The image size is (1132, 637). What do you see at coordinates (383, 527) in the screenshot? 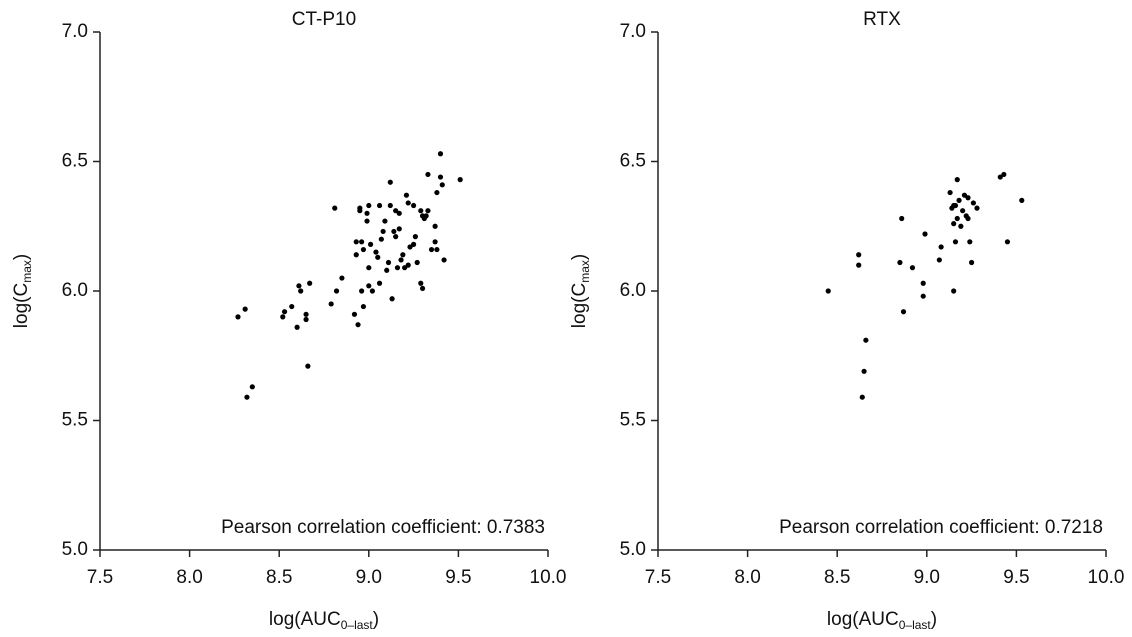
I see `annotation: Pearson correlation coefficient: 0.7383` at bounding box center [383, 527].